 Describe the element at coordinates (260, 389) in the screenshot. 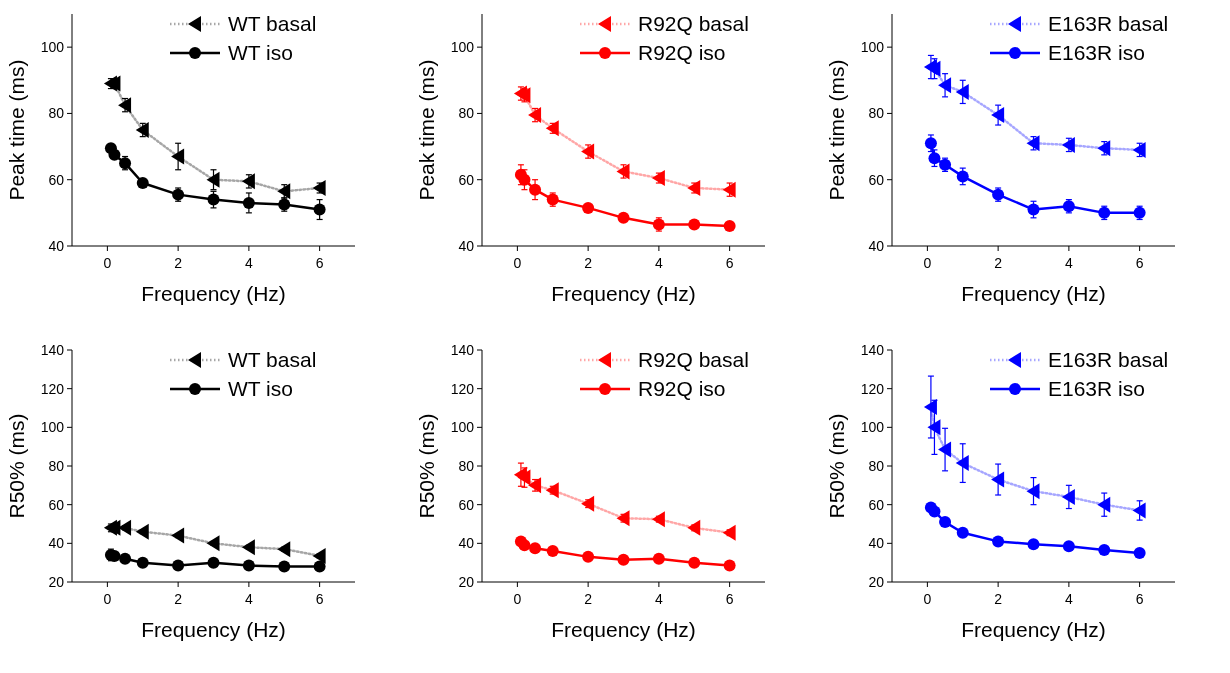

I see `legend-label: WT iso` at that location.